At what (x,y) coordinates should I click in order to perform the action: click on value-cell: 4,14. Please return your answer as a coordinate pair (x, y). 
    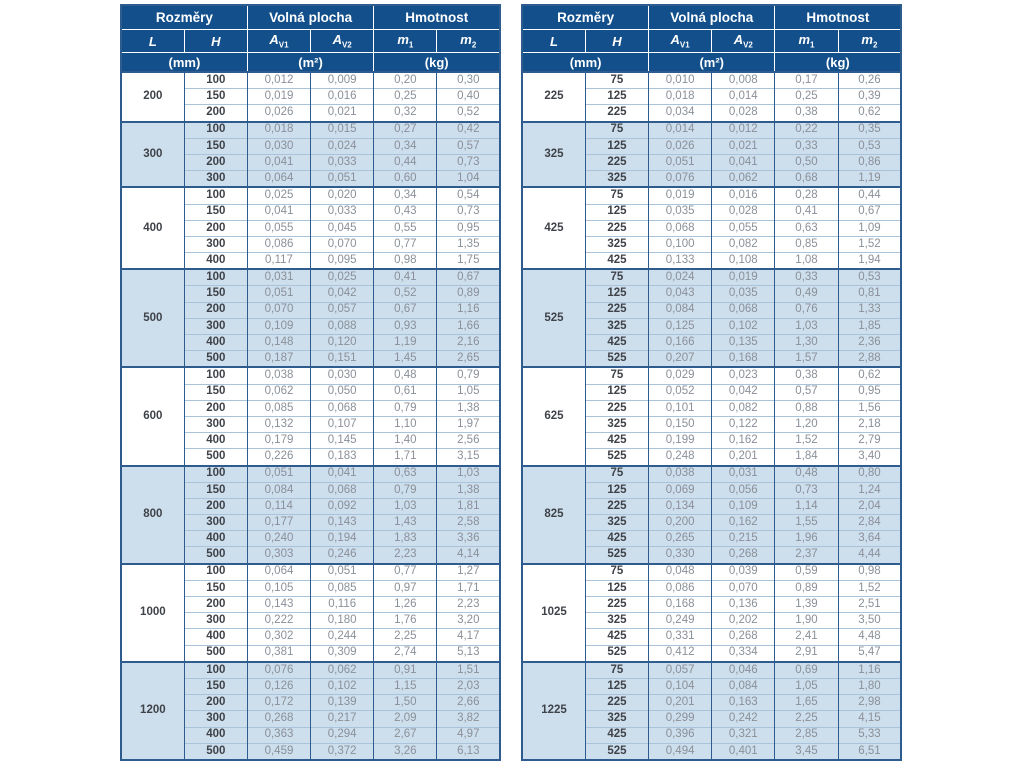
    Looking at the image, I should click on (468, 555).